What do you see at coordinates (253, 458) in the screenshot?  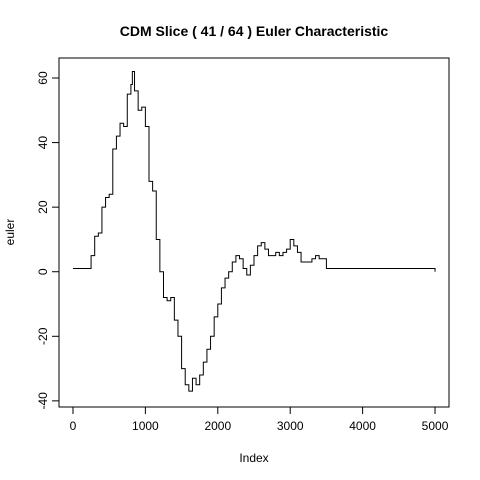 I see `x-axis-label: Index` at bounding box center [253, 458].